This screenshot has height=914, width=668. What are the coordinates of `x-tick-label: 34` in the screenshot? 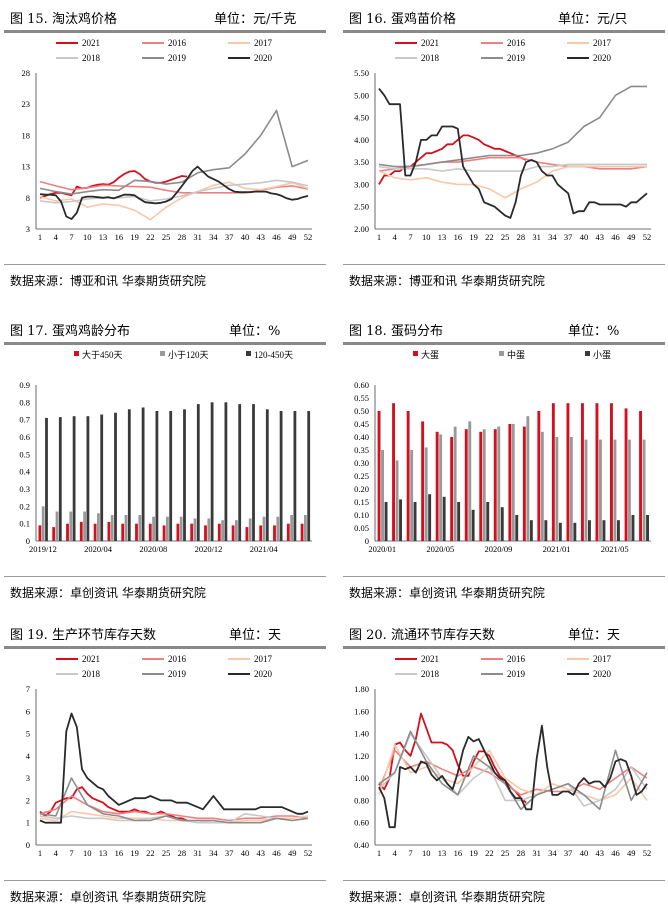 It's located at (213, 237).